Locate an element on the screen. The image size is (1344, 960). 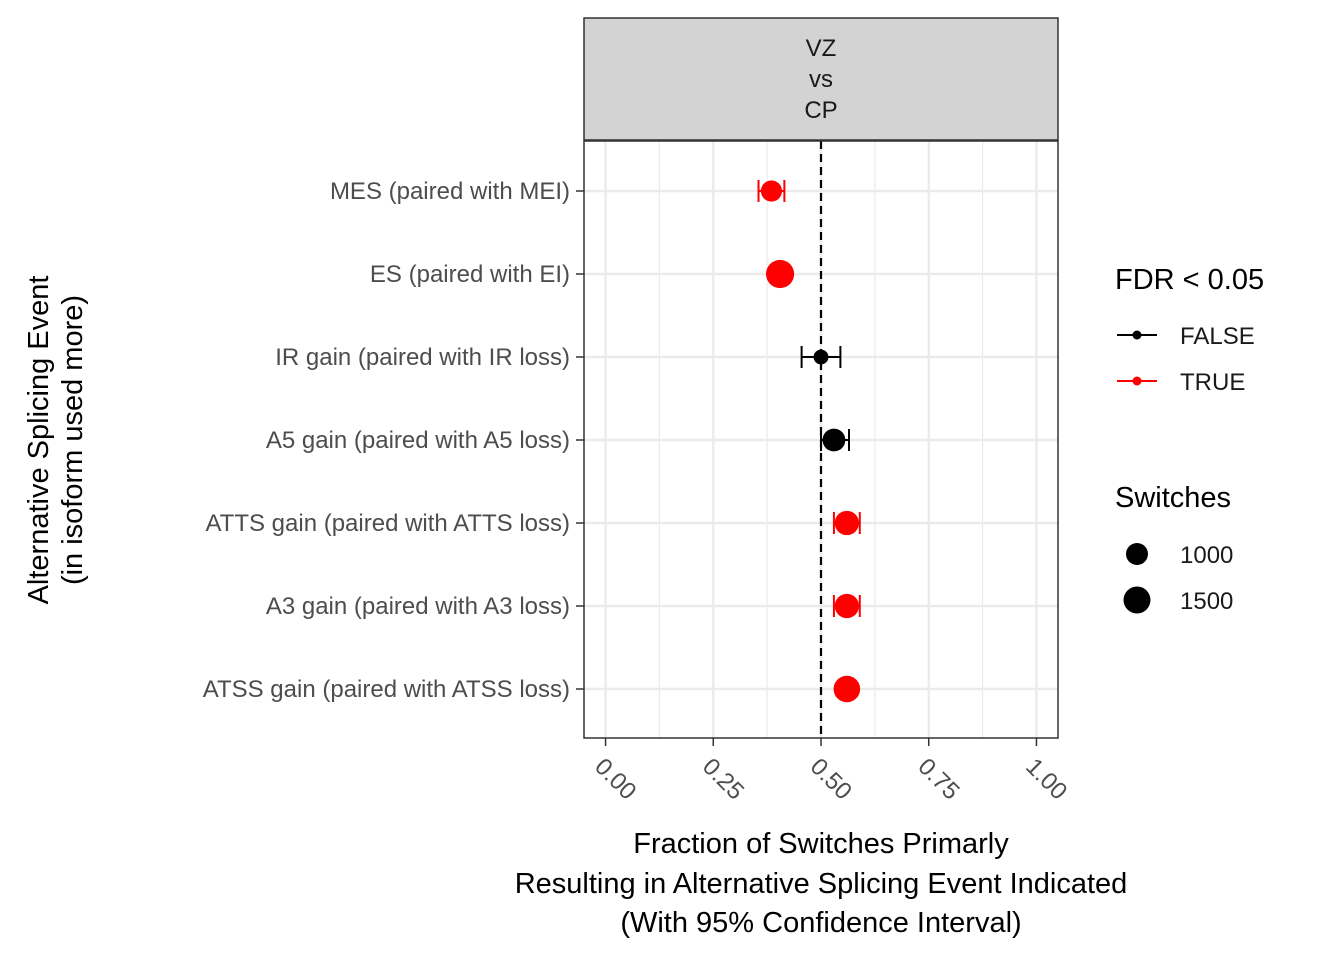
legend-size-label-1000: 1000 is located at coordinates (1206, 555).